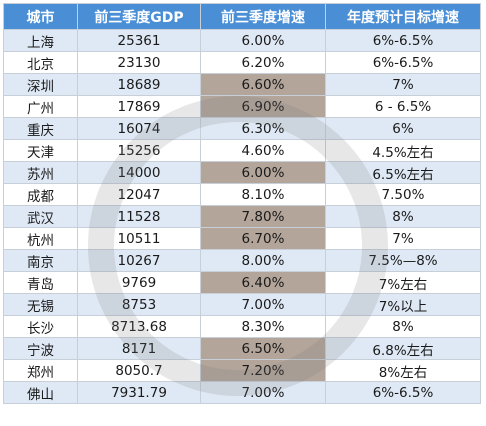 This screenshot has width=486, height=426. I want to click on cell-city: 北京, so click(40, 62).